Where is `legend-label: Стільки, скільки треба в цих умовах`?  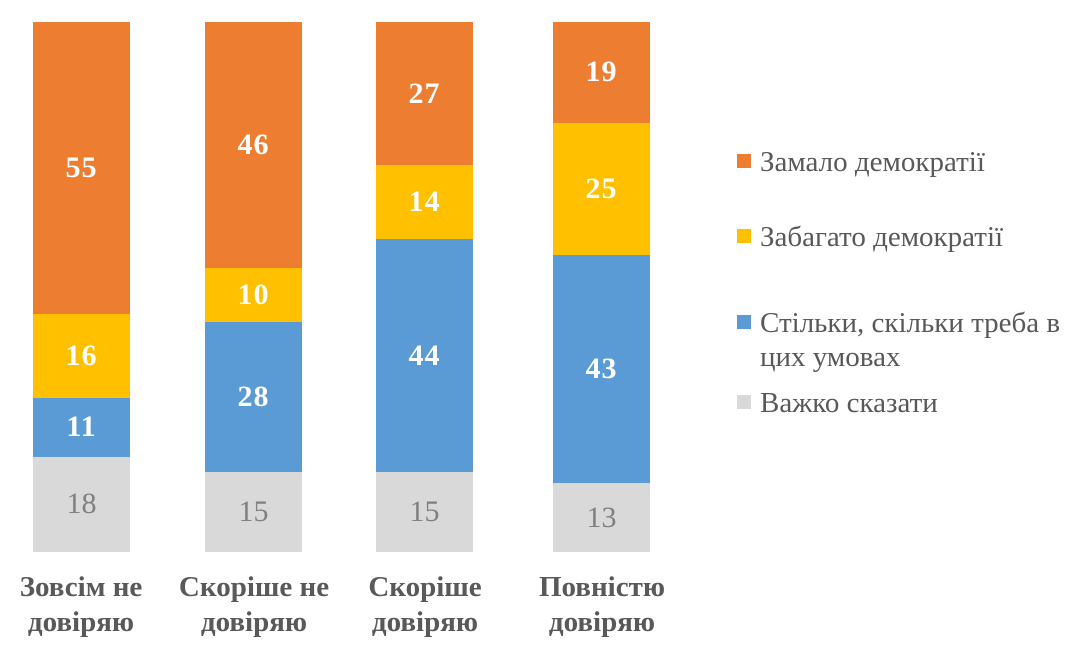
legend-label: Стільки, скільки треба в цих умовах is located at coordinates (910, 340).